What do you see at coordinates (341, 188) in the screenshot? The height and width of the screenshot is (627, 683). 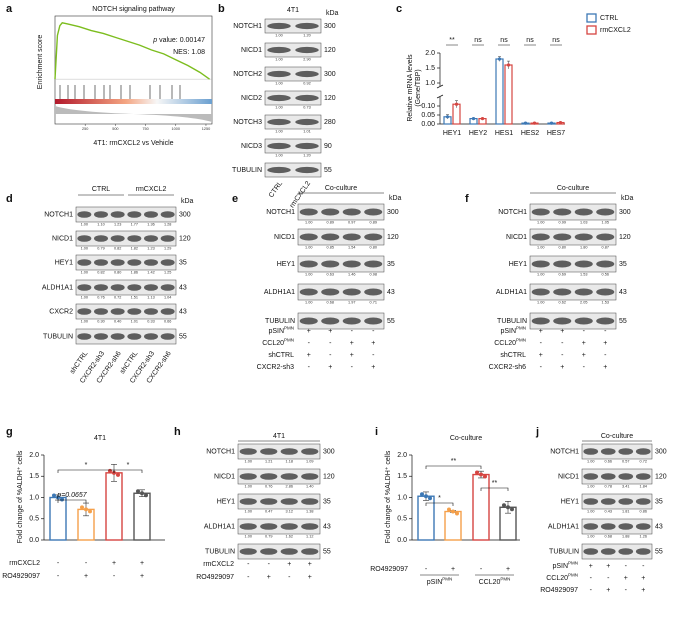 I see `blot-title: Co-culture` at bounding box center [341, 188].